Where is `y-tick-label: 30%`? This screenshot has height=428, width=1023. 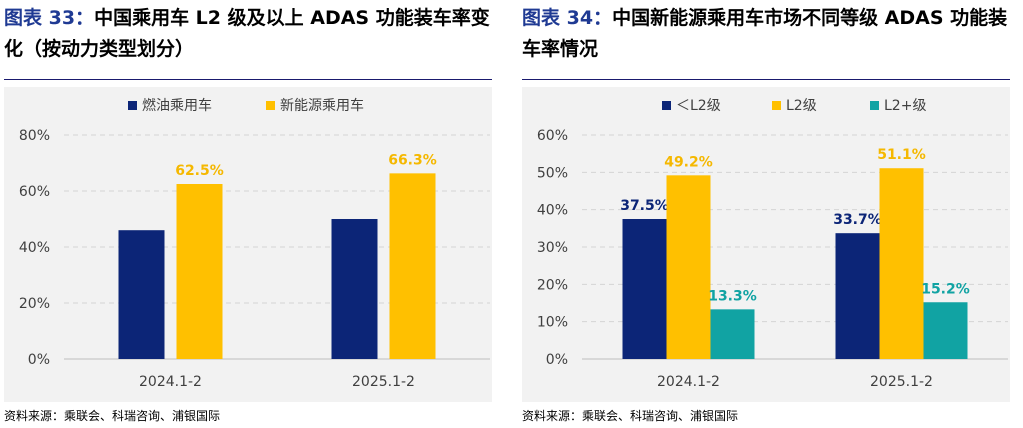
y-tick-label: 30% is located at coordinates (552, 248).